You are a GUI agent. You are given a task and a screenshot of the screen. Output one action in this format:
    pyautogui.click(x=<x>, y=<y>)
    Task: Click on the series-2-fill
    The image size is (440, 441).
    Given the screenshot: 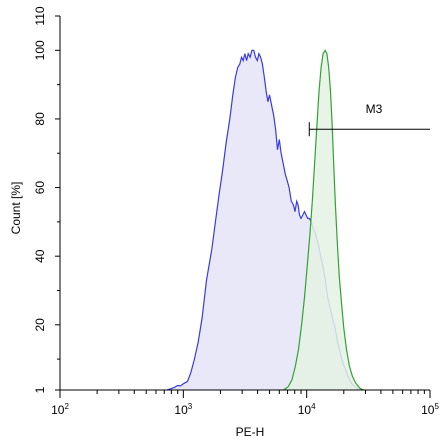 What is the action you would take?
    pyautogui.click(x=323, y=220)
    